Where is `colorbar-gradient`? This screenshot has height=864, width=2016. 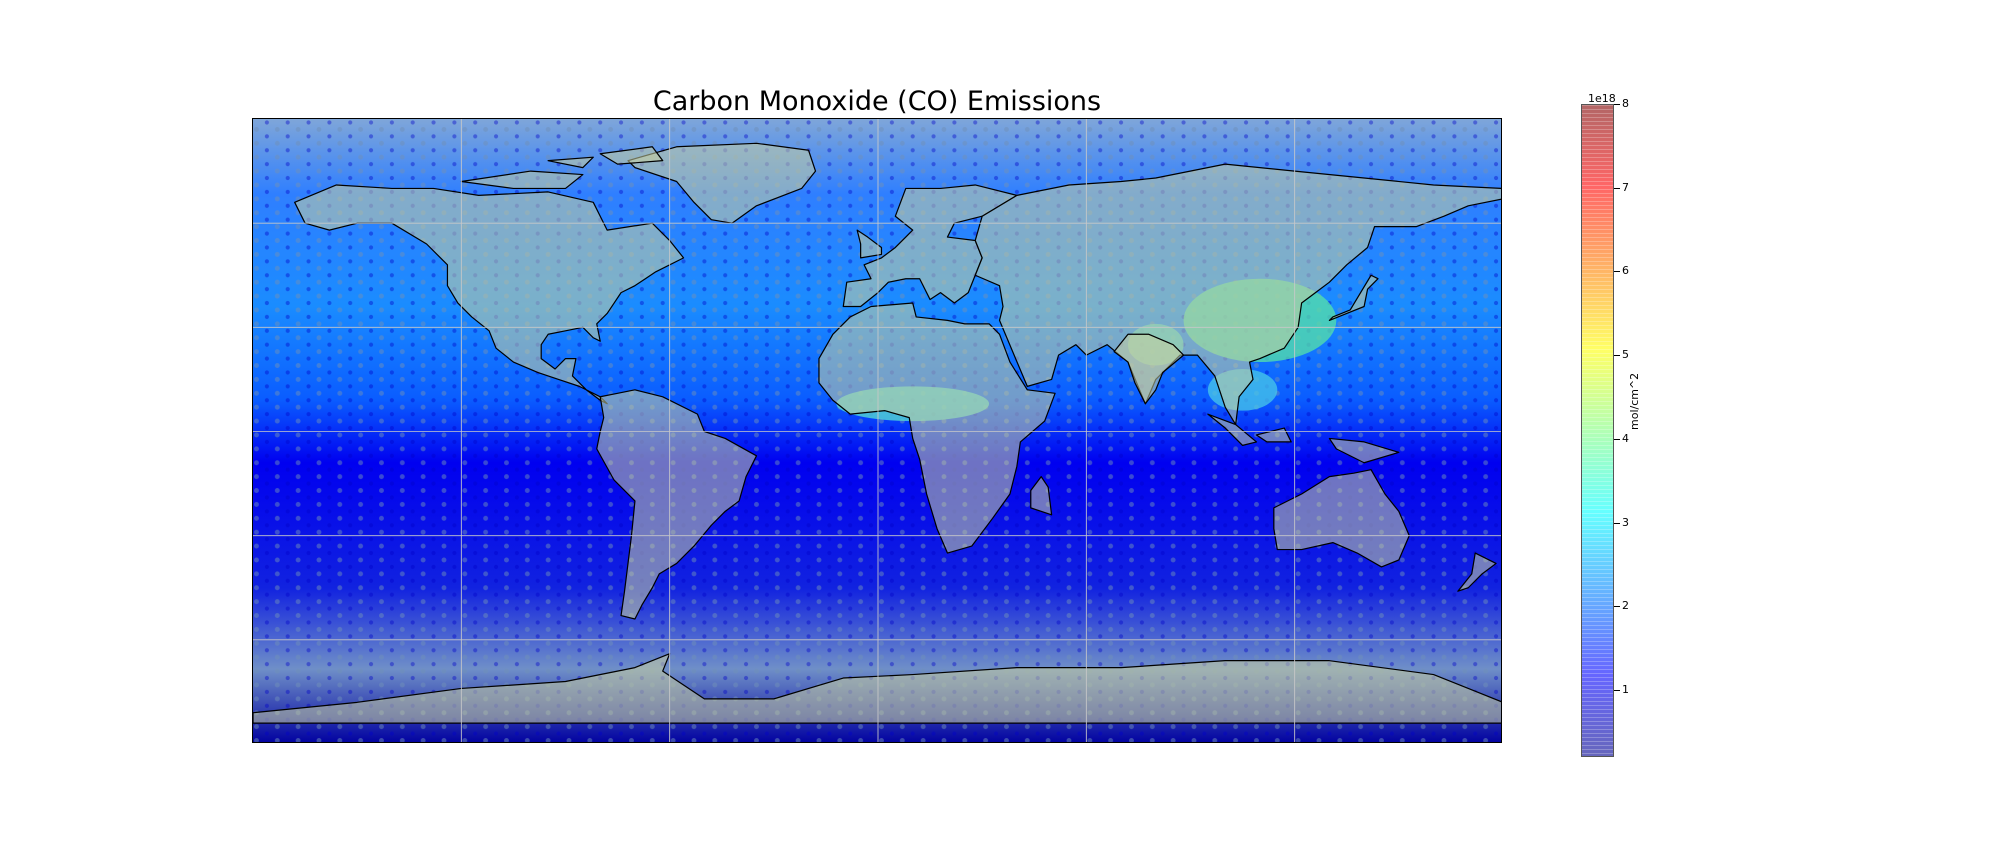 colorbar-gradient is located at coordinates (1597, 430).